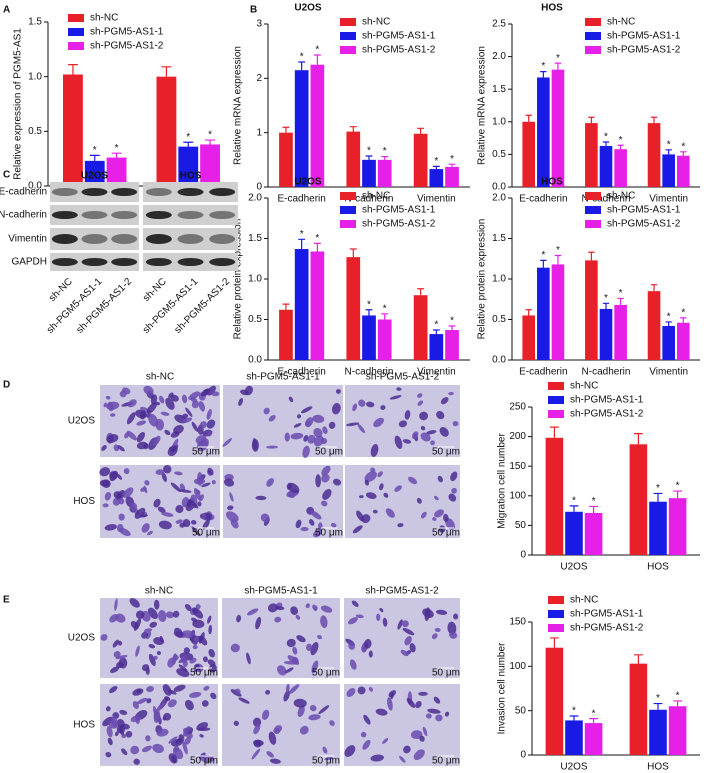 This screenshot has height=773, width=709. I want to click on legend-swatch, so click(556, 414).